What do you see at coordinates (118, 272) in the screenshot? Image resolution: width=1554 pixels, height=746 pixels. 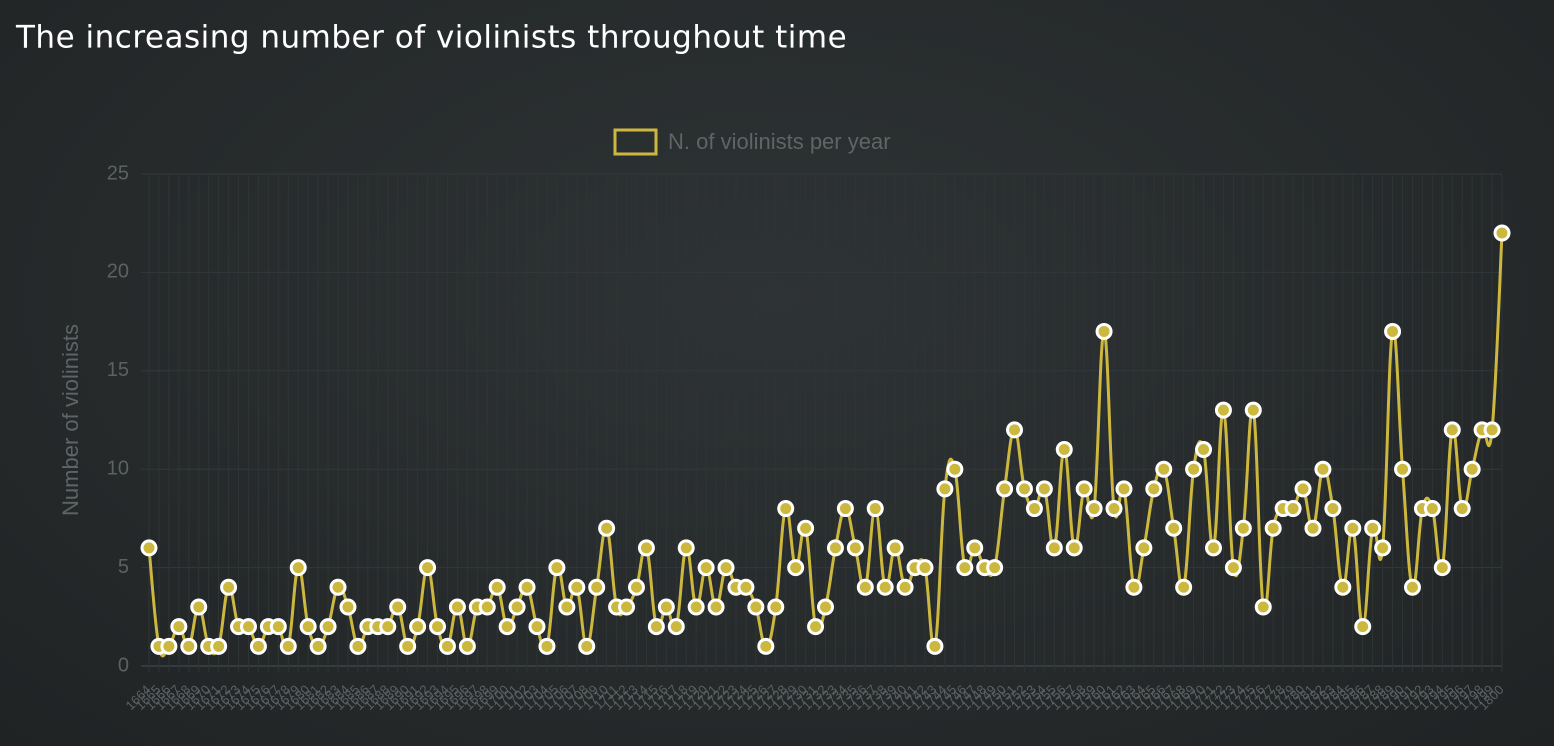 I see `y-tick-label: 20` at bounding box center [118, 272].